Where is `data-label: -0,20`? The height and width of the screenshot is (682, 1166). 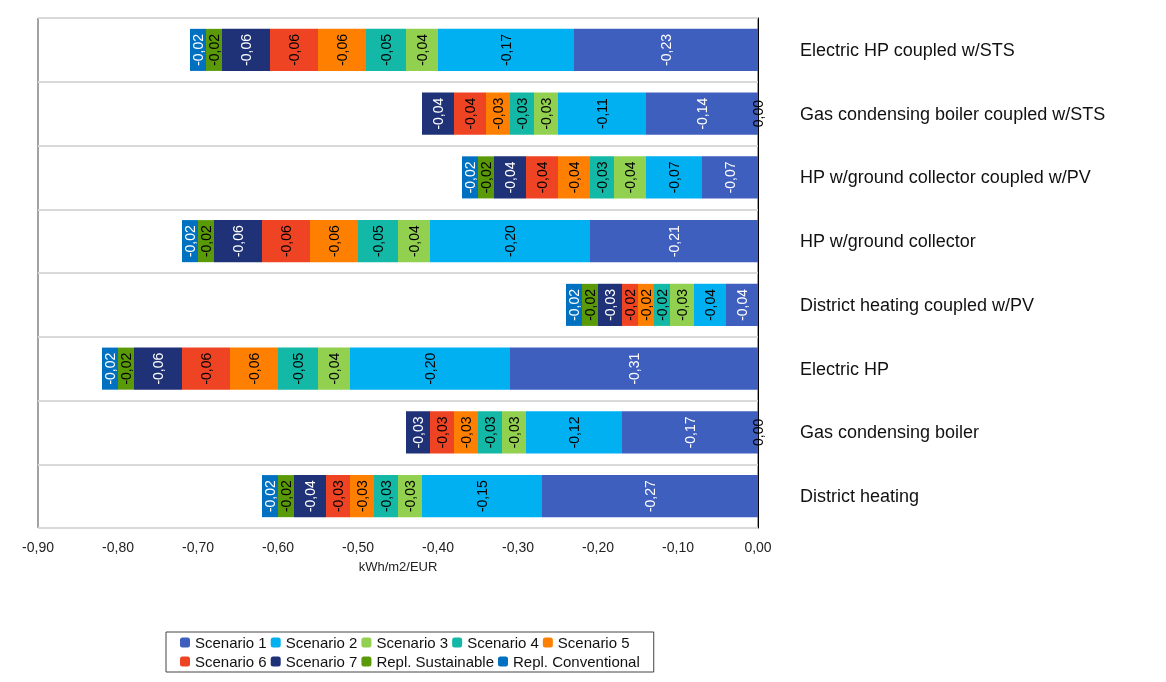 data-label: -0,20 is located at coordinates (510, 241).